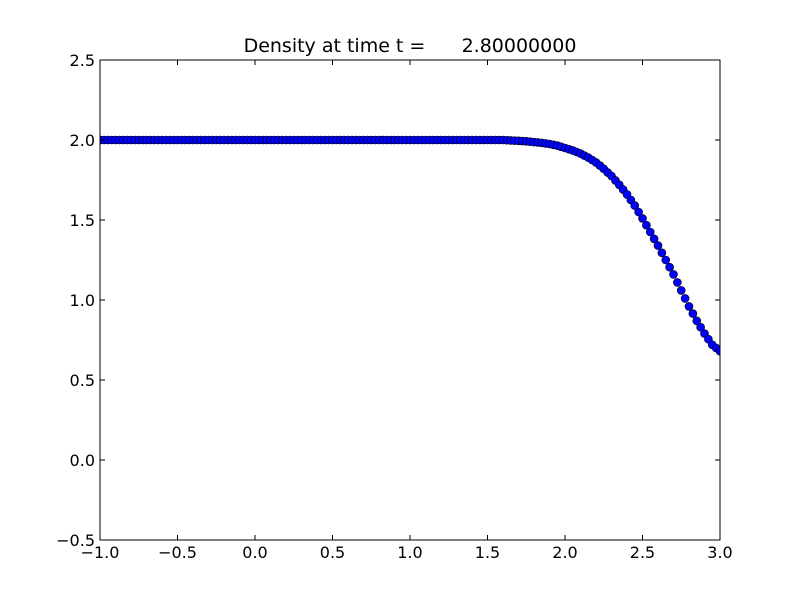 This screenshot has width=800, height=600. What do you see at coordinates (487, 552) in the screenshot?
I see `x-tick-label: 1.5` at bounding box center [487, 552].